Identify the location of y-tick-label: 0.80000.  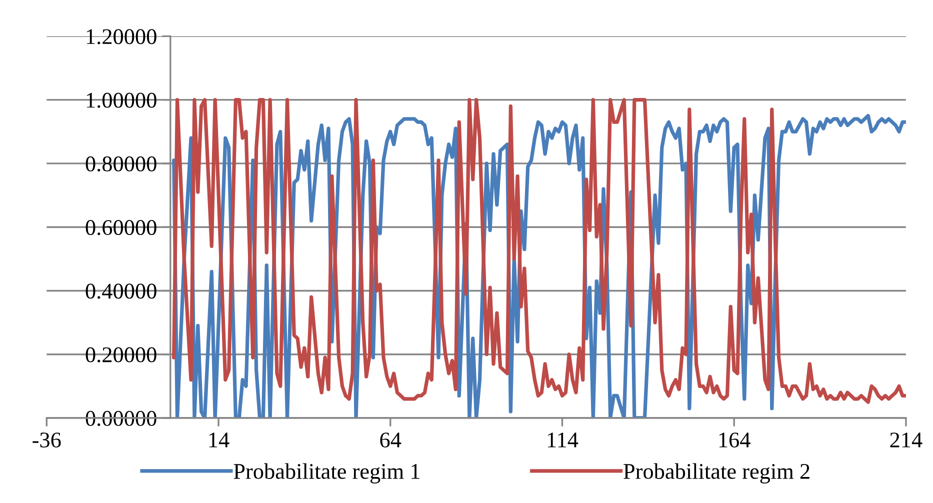
(121, 164).